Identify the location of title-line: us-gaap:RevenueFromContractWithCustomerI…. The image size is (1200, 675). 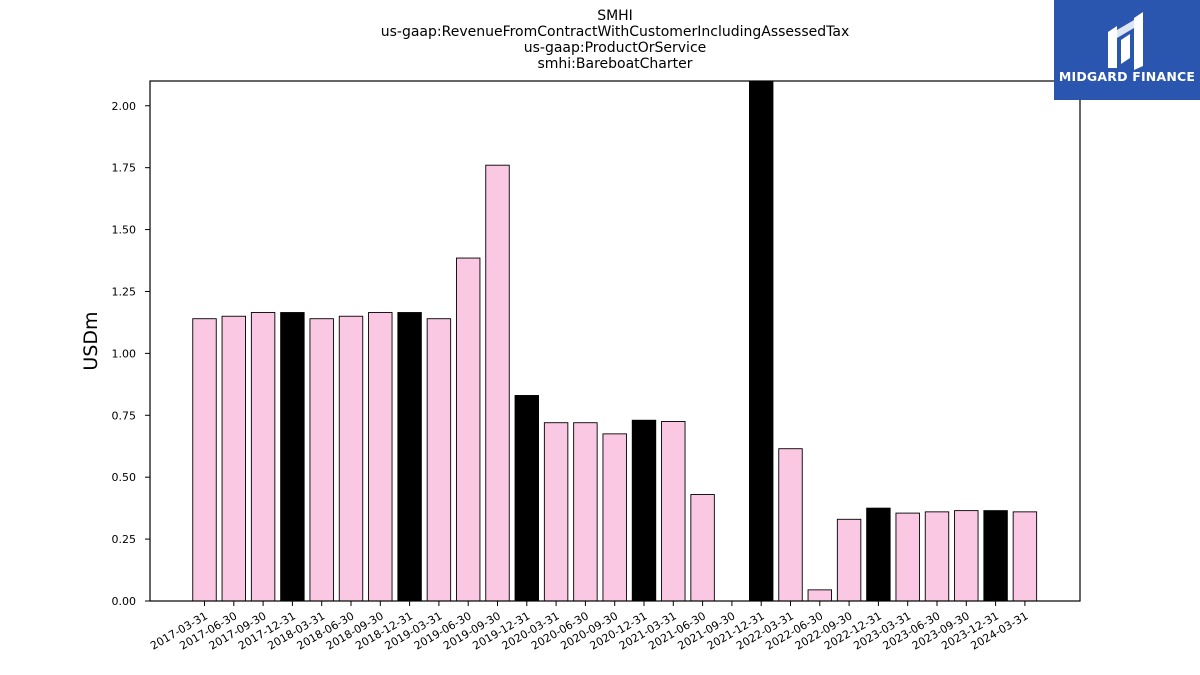
(615, 32).